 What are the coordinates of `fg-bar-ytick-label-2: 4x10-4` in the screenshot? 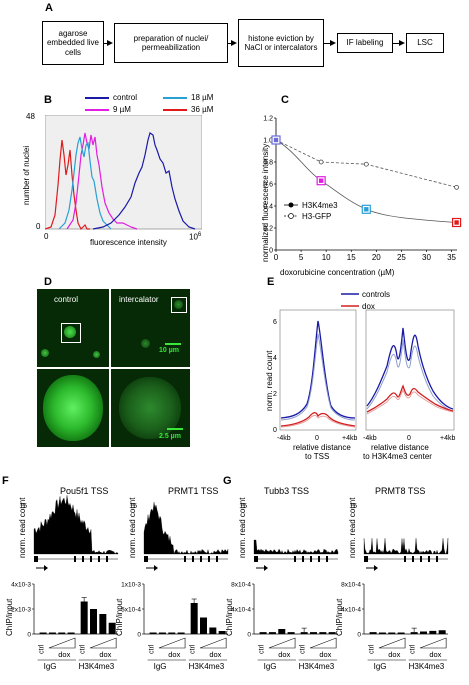 It's located at (241, 610).